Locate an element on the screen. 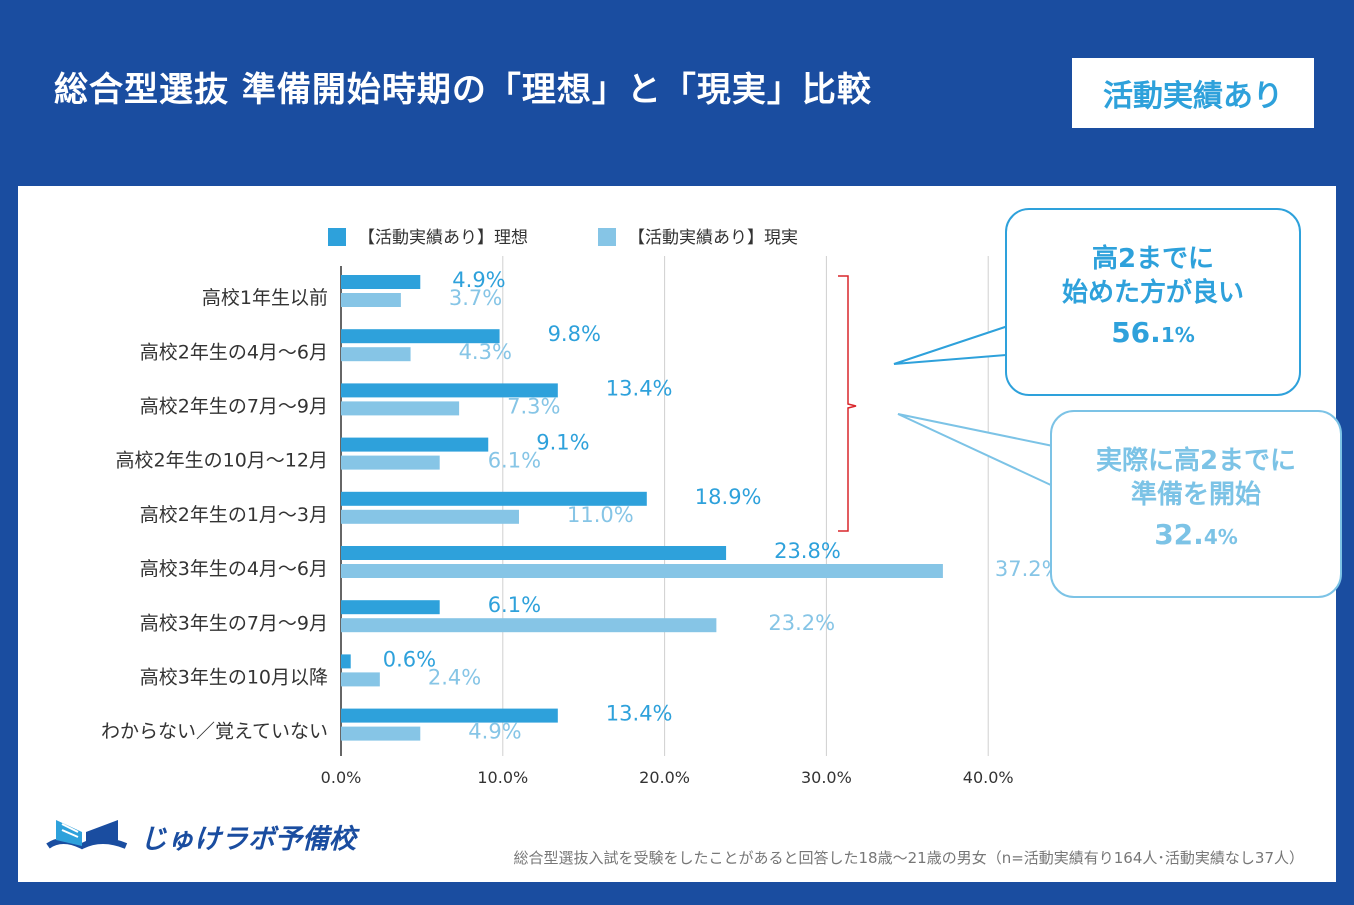 This screenshot has width=1354, height=905. data-label: 0.6% is located at coordinates (409, 659).